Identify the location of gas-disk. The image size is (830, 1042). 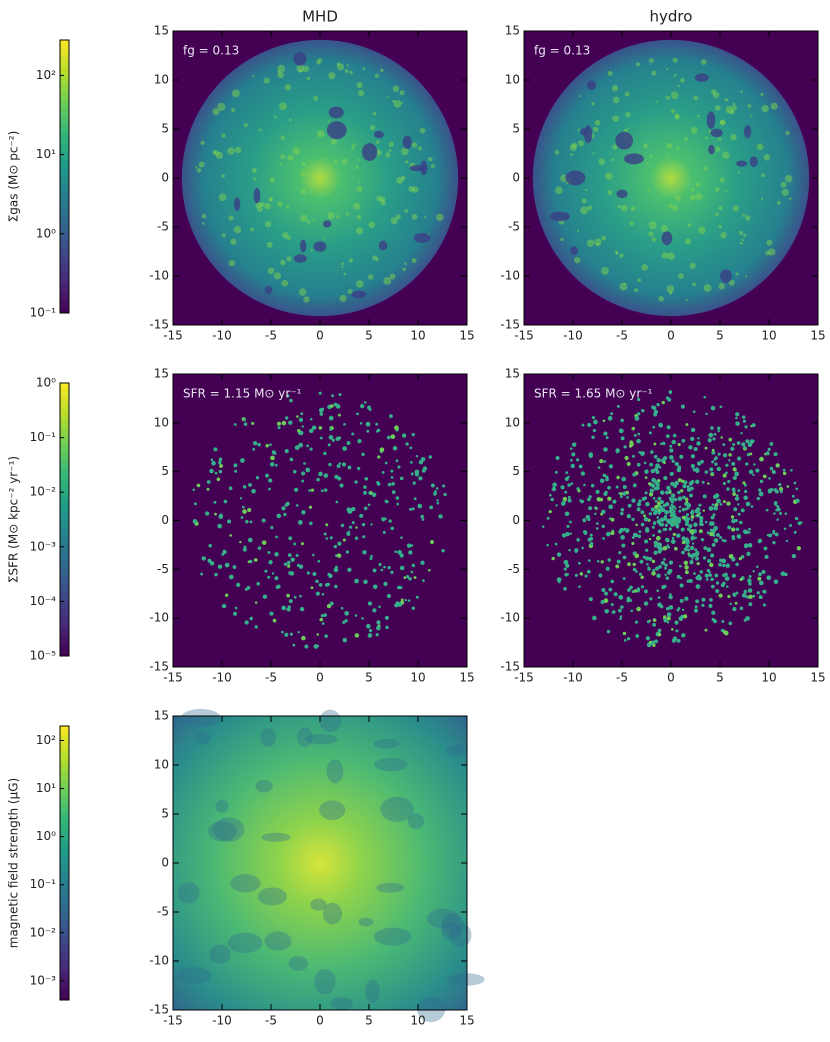
(671, 178).